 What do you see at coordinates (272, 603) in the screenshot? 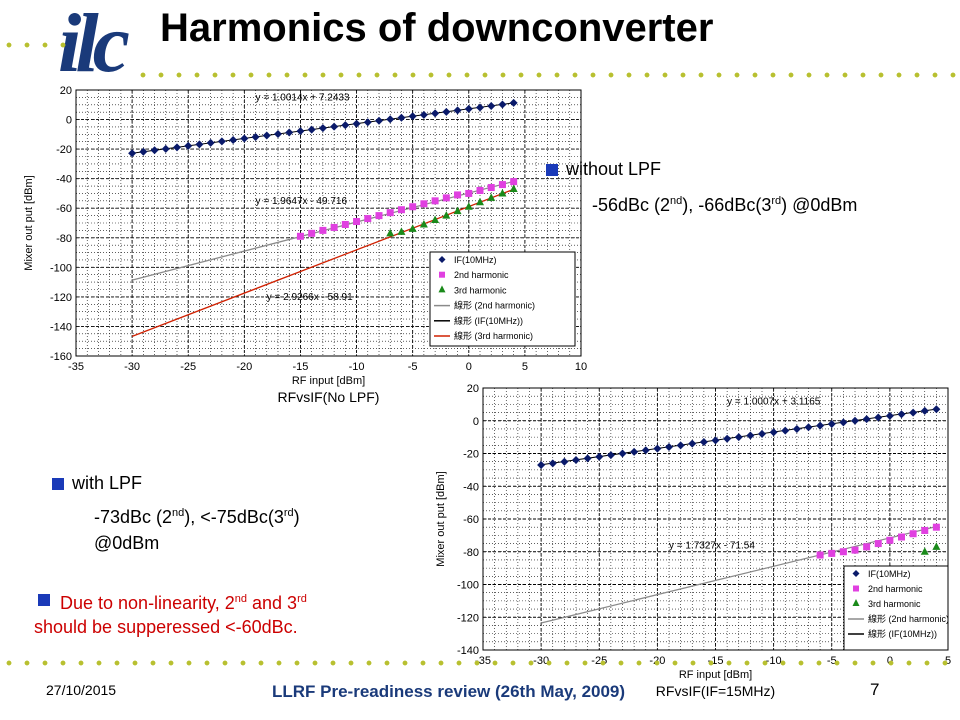
I see `note-text: and 3` at bounding box center [272, 603].